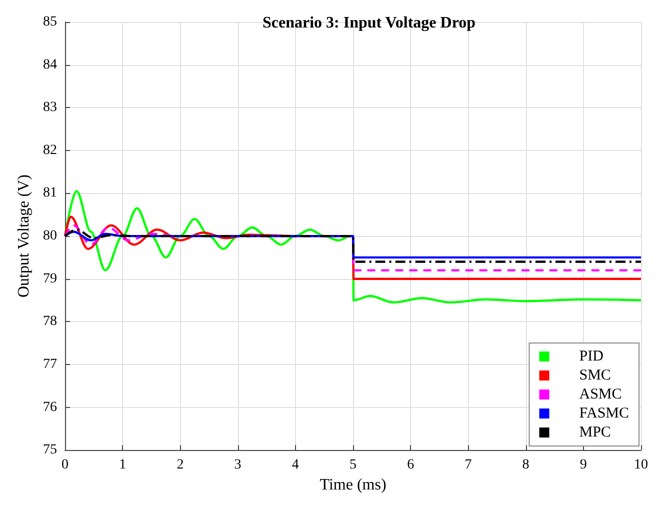 Image resolution: width=659 pixels, height=506 pixels. I want to click on chart-title: Scenario 3: Input Voltage Drop, so click(369, 23).